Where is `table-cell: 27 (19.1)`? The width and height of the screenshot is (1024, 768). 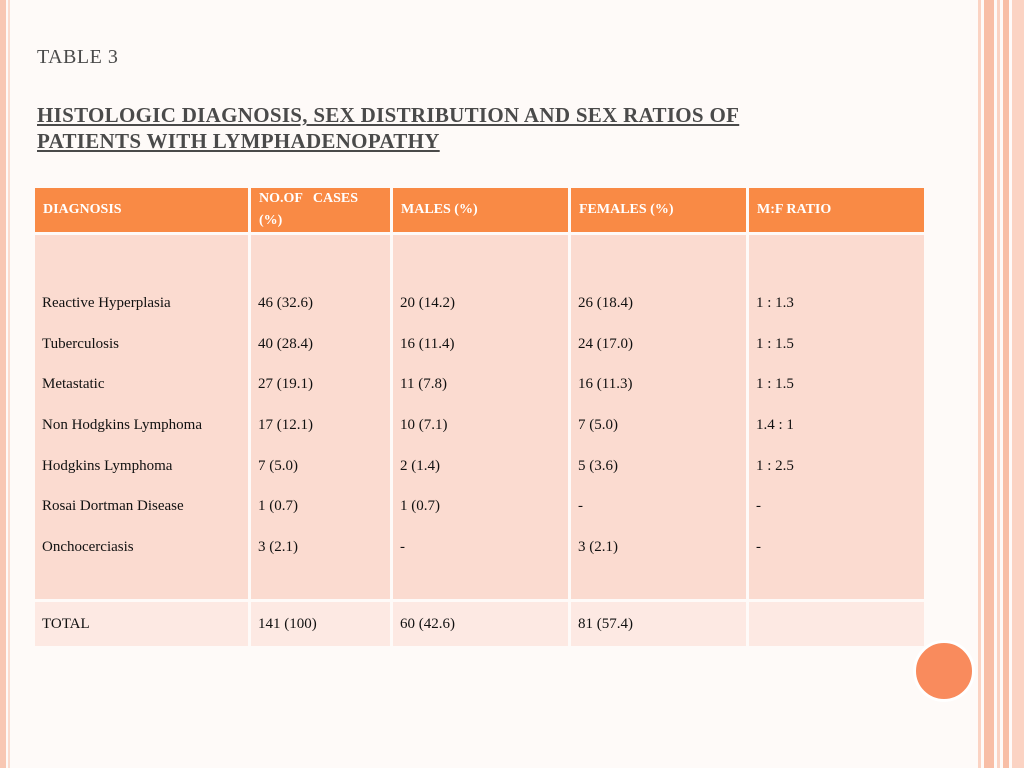
table-cell: 27 (19.1) is located at coordinates (285, 384).